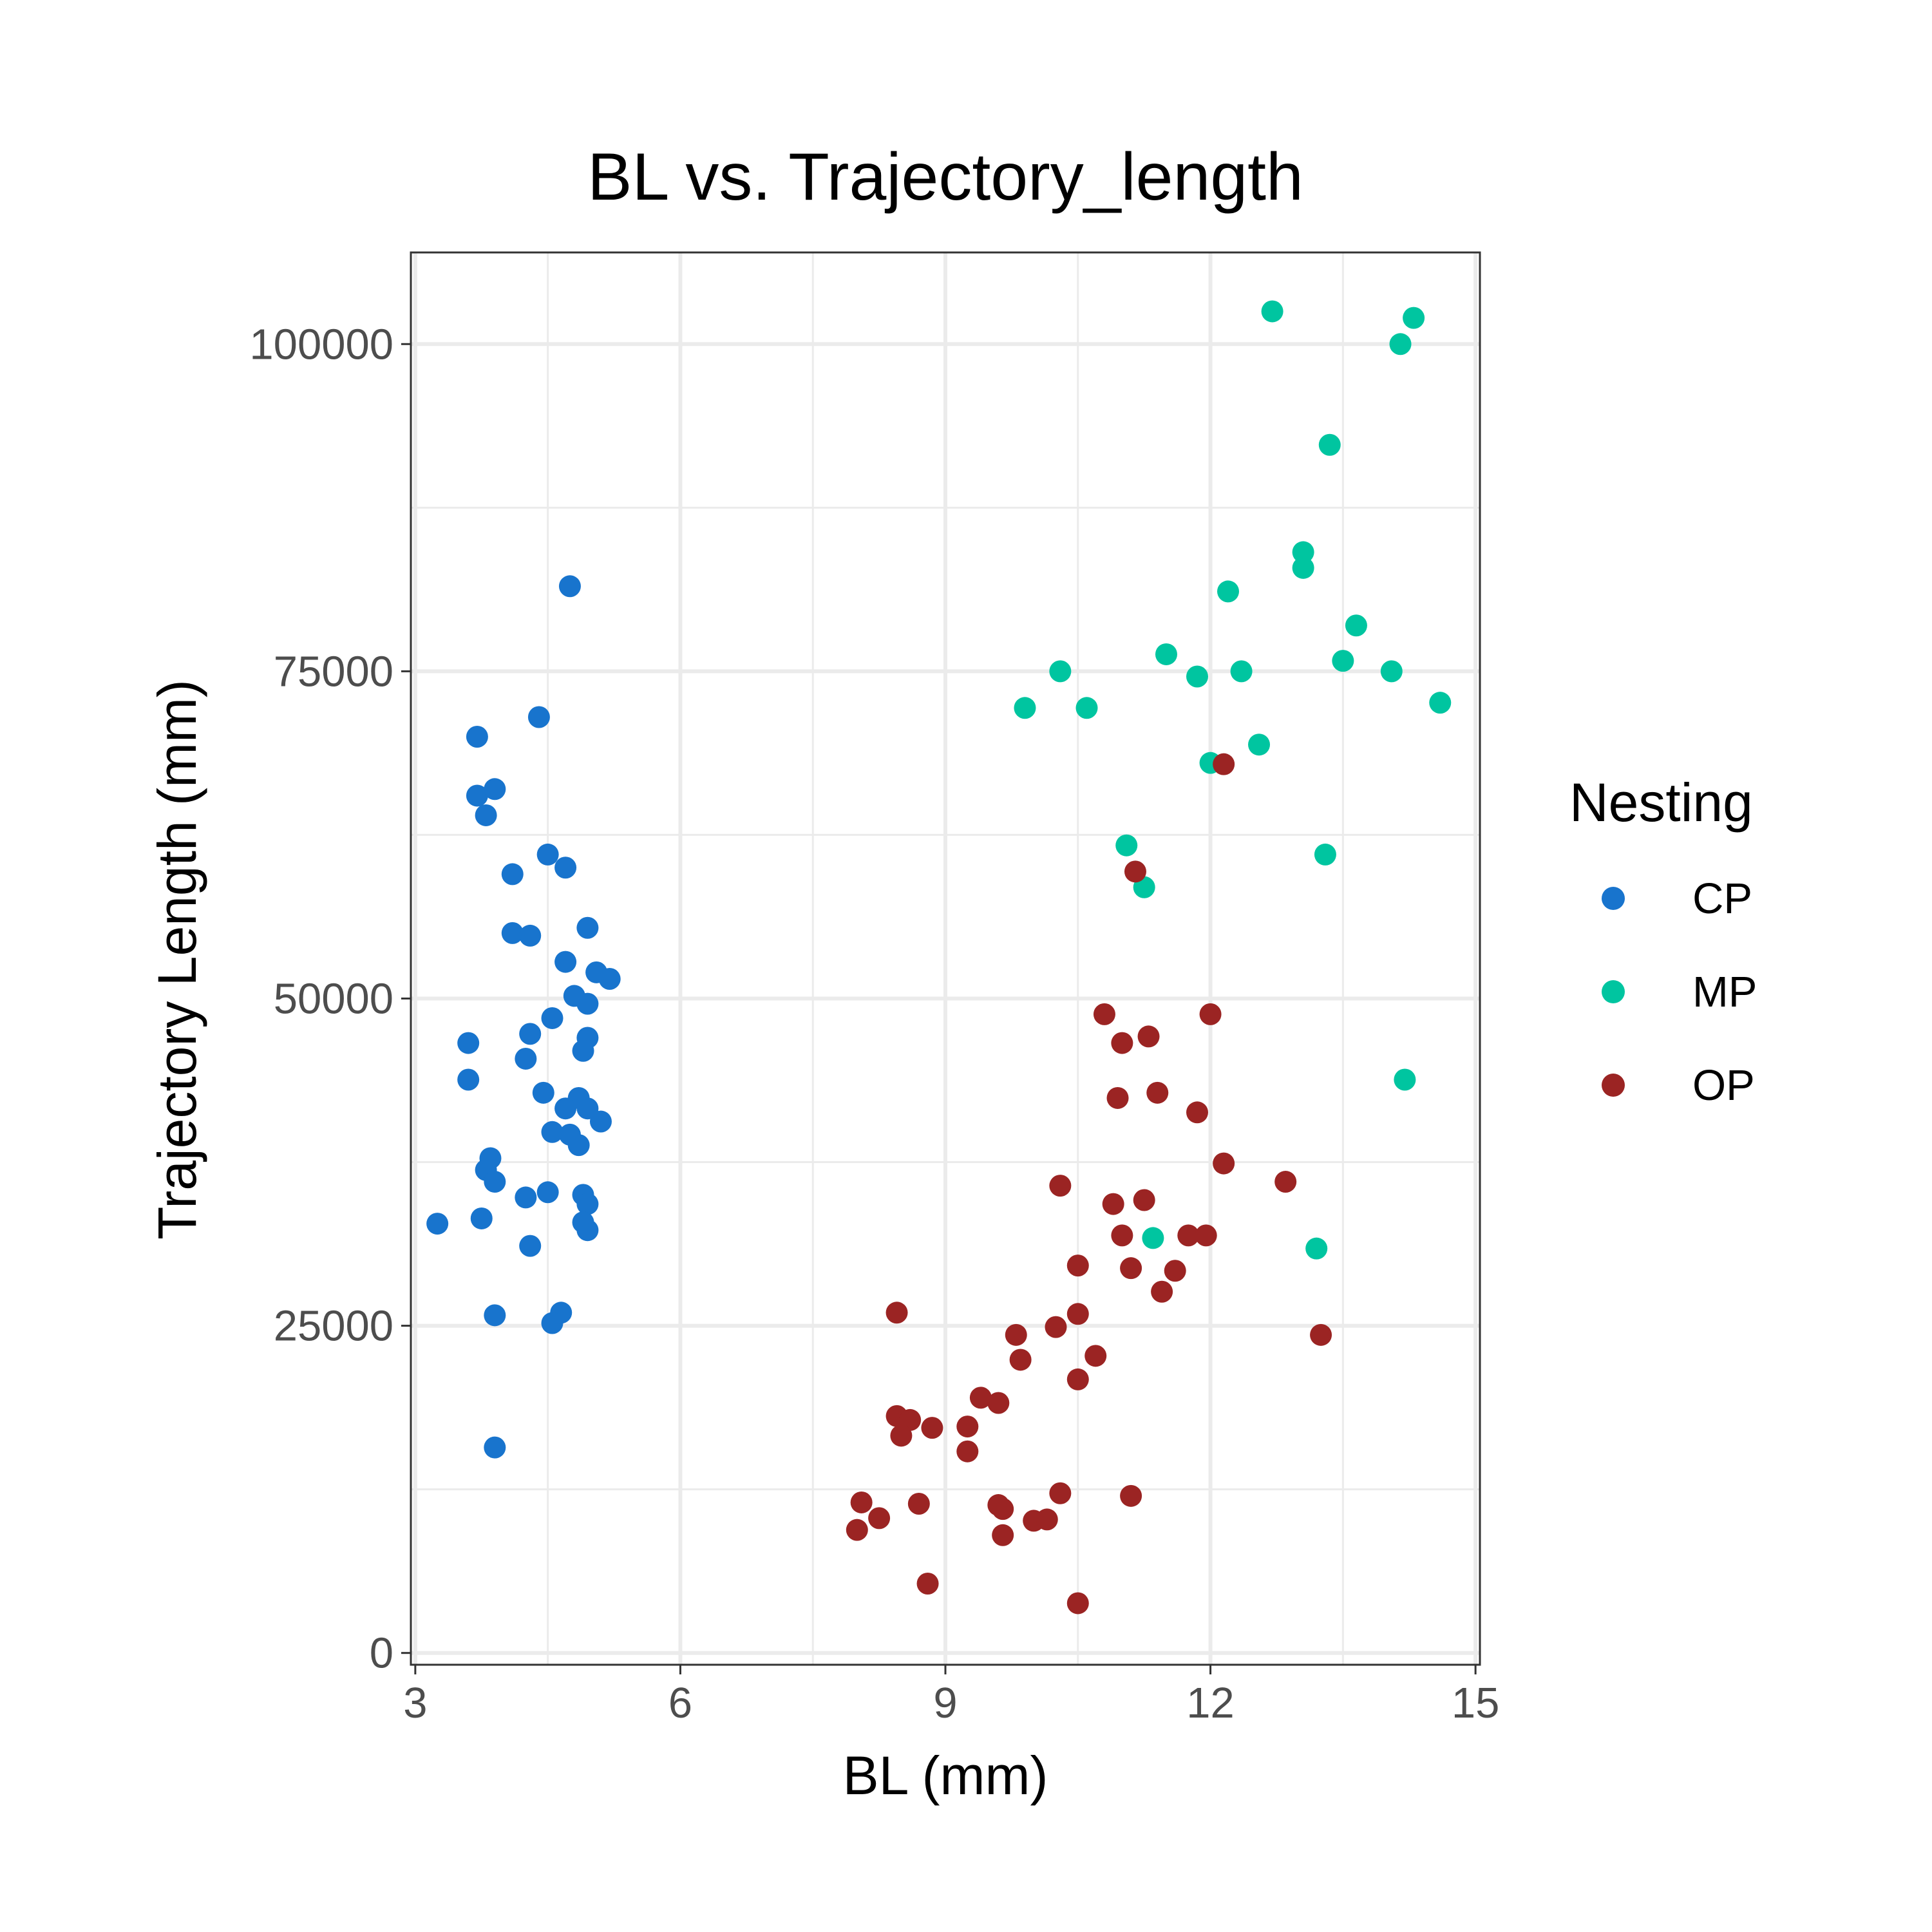 The image size is (1932, 1932). I want to click on legend-label-mp: MP, so click(1725, 992).